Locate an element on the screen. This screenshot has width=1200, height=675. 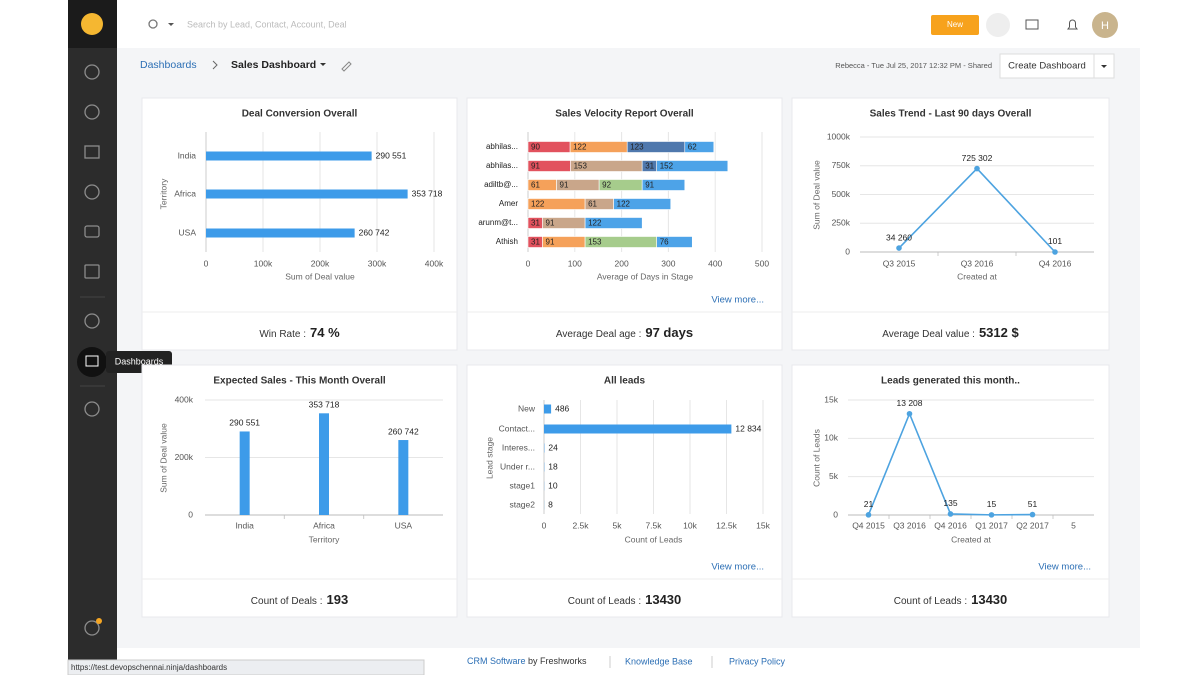
breadcrumb-root: Dashboards is located at coordinates (168, 65).